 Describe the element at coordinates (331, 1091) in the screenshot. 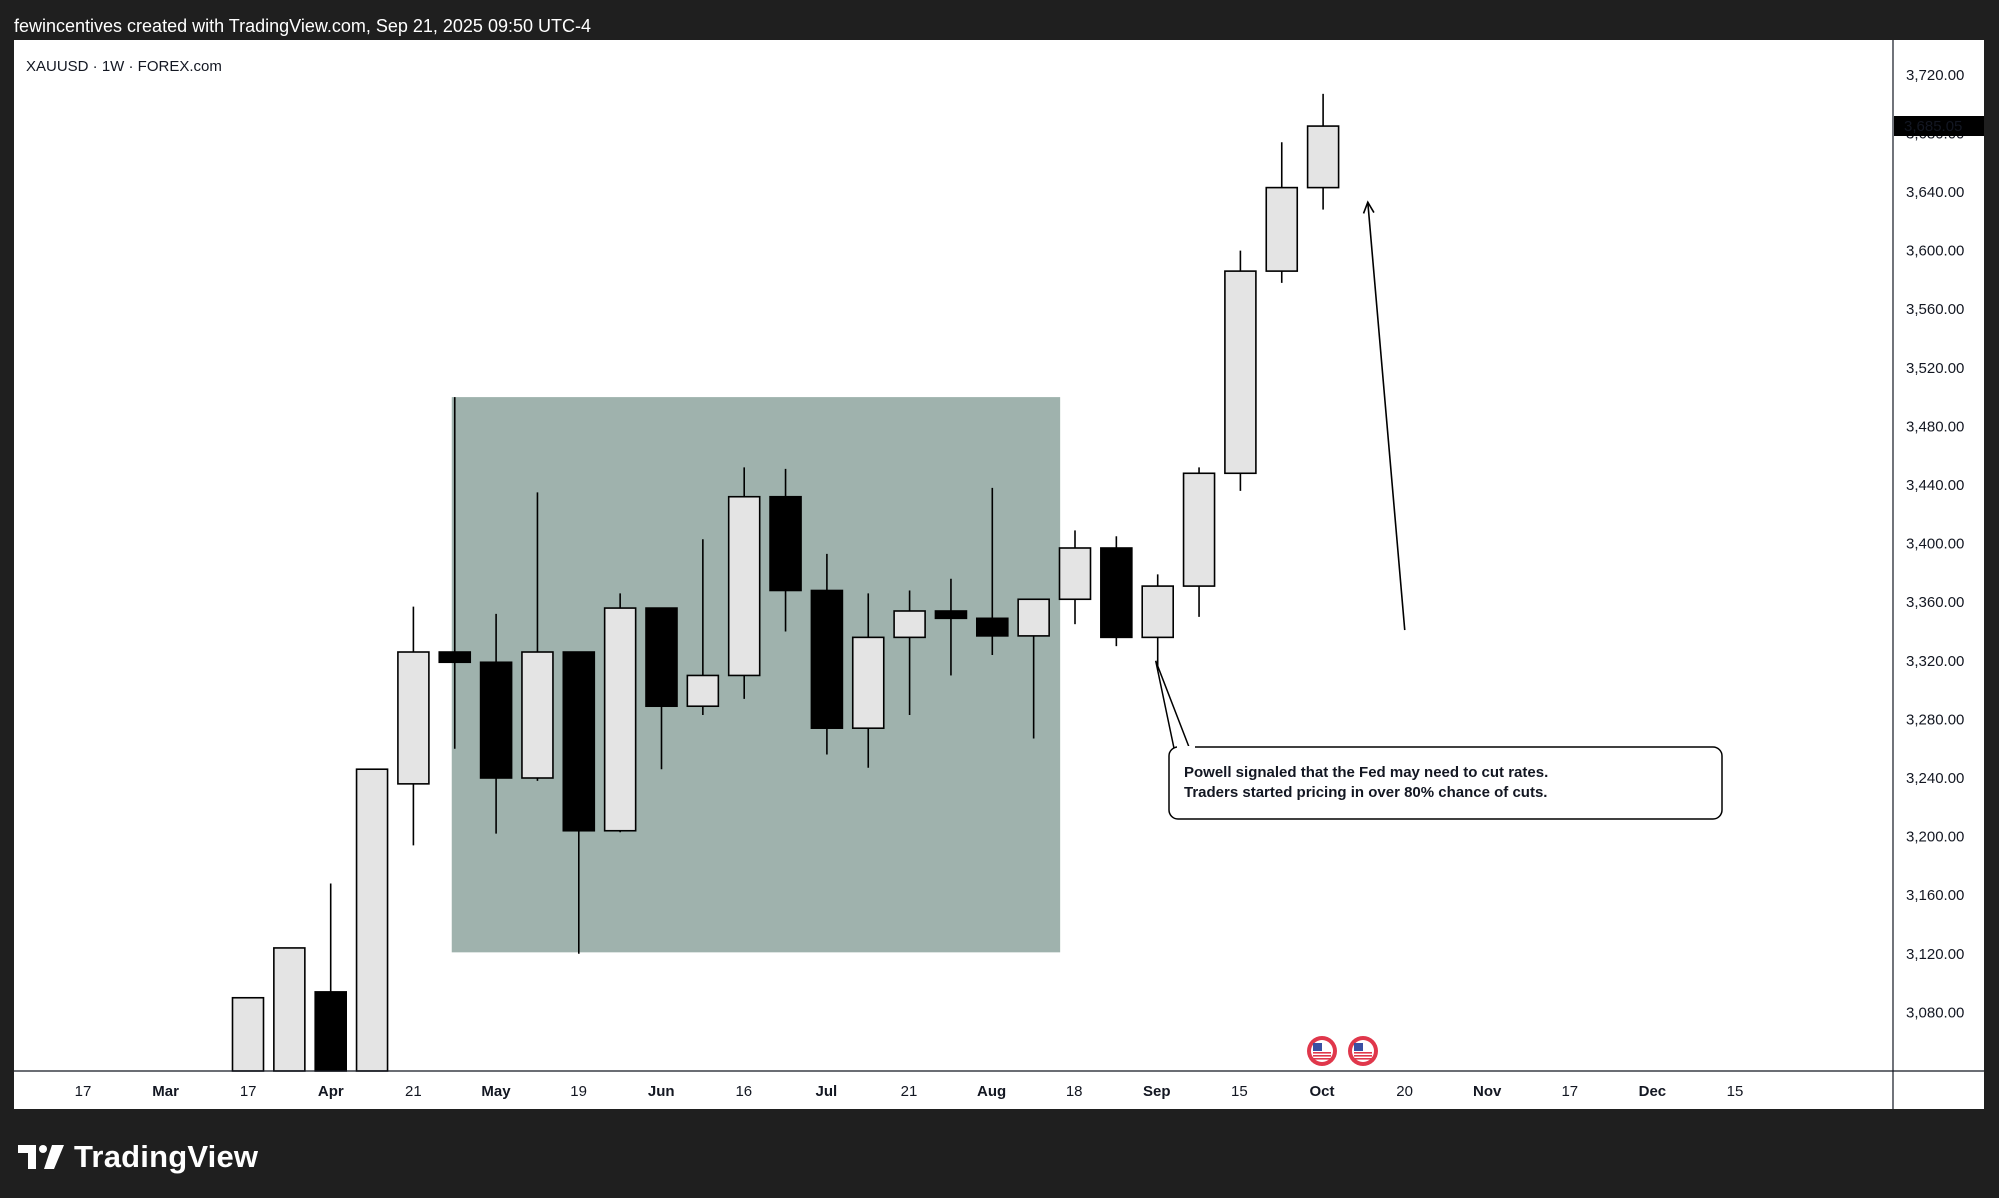

I see `time-tick-label: Apr` at that location.